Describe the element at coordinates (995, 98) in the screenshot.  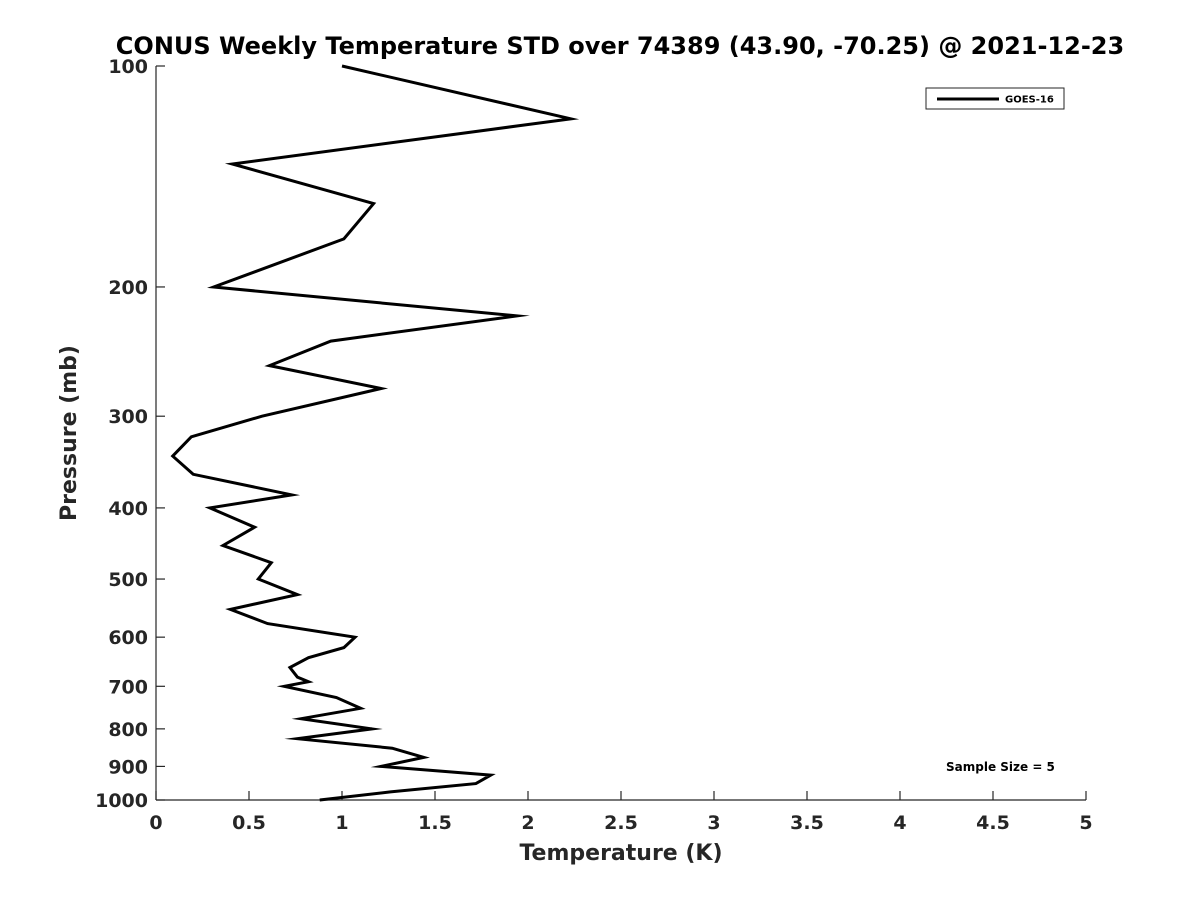
I see `legend: GOES-16` at that location.